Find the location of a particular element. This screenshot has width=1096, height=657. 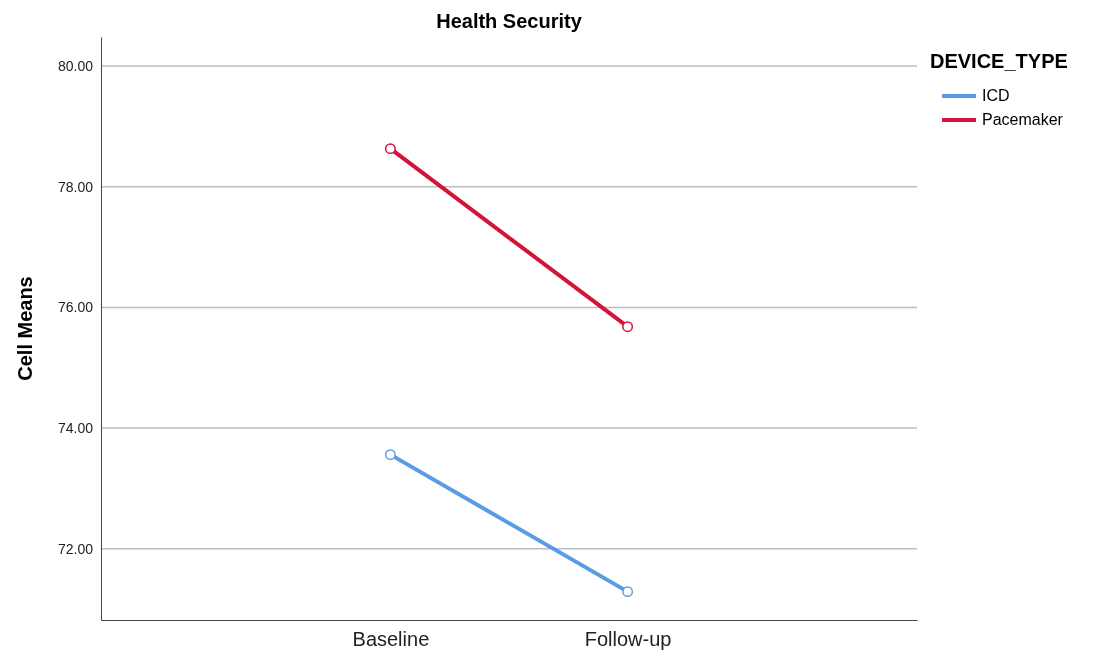

y-tick-label: 78.00 is located at coordinates (75, 186).